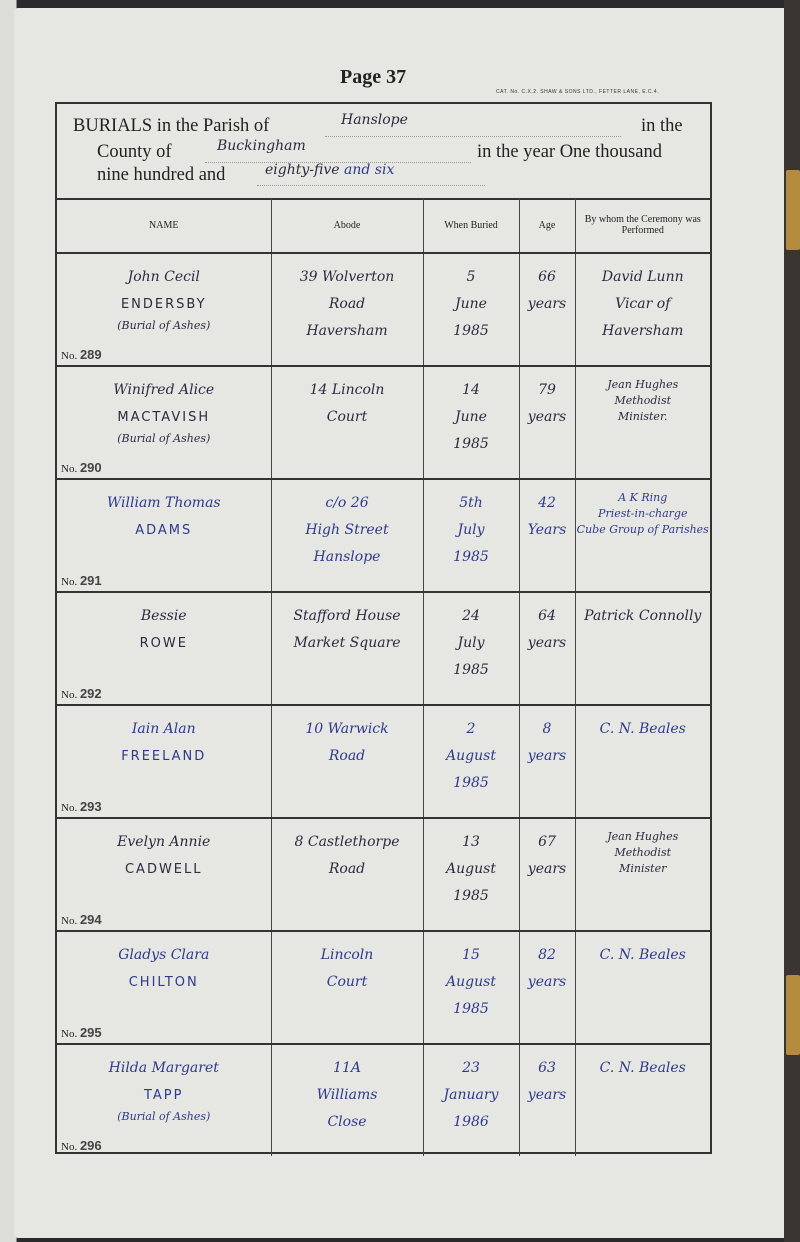 Image resolution: width=800 pixels, height=1242 pixels. Describe the element at coordinates (347, 423) in the screenshot. I see `abode-cell: 14 Lincoln Court` at that location.